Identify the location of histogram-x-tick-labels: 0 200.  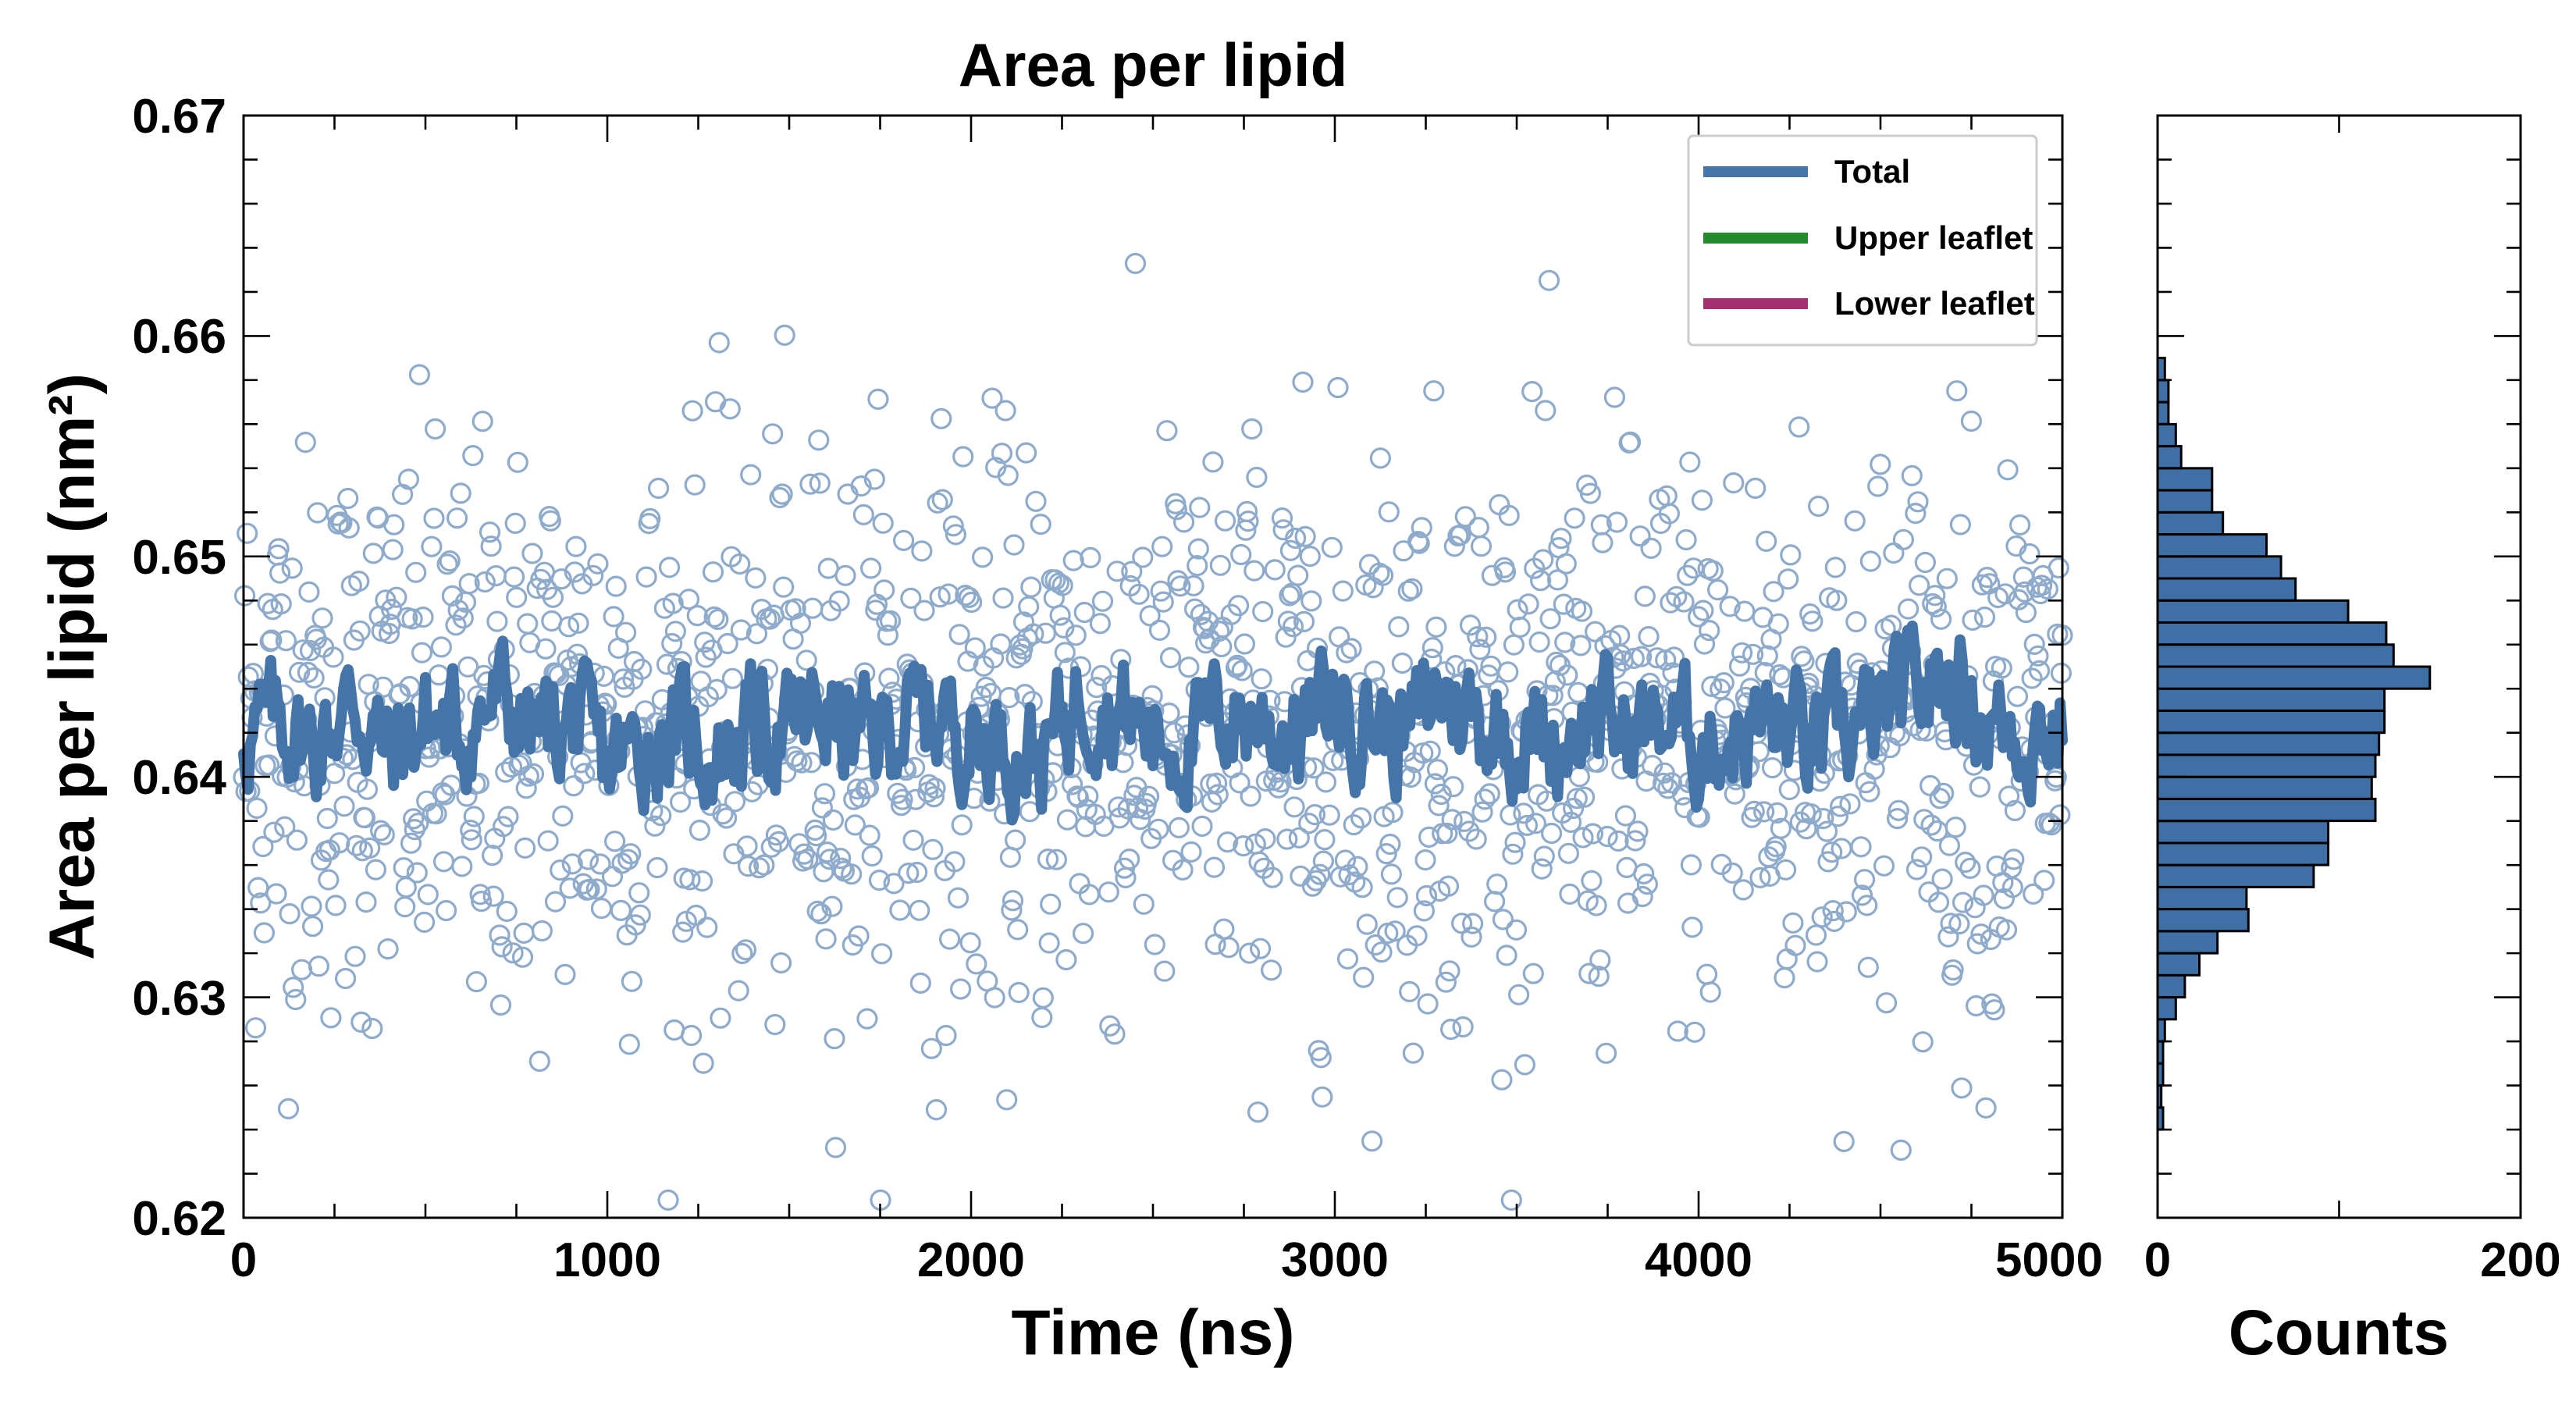
(2352, 1260).